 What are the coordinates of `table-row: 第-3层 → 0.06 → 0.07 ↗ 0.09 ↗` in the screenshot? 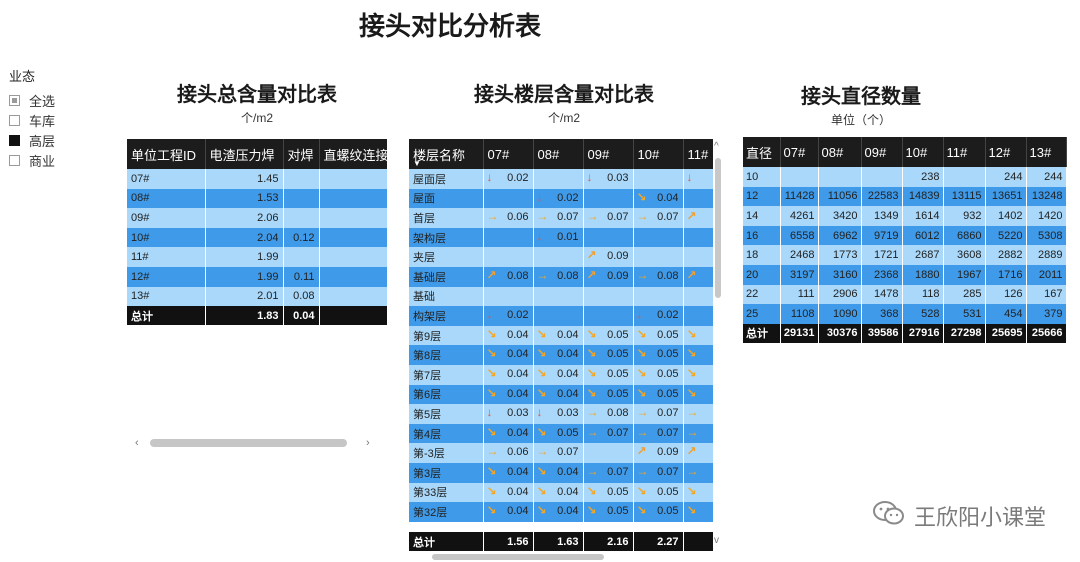 It's located at (561, 453).